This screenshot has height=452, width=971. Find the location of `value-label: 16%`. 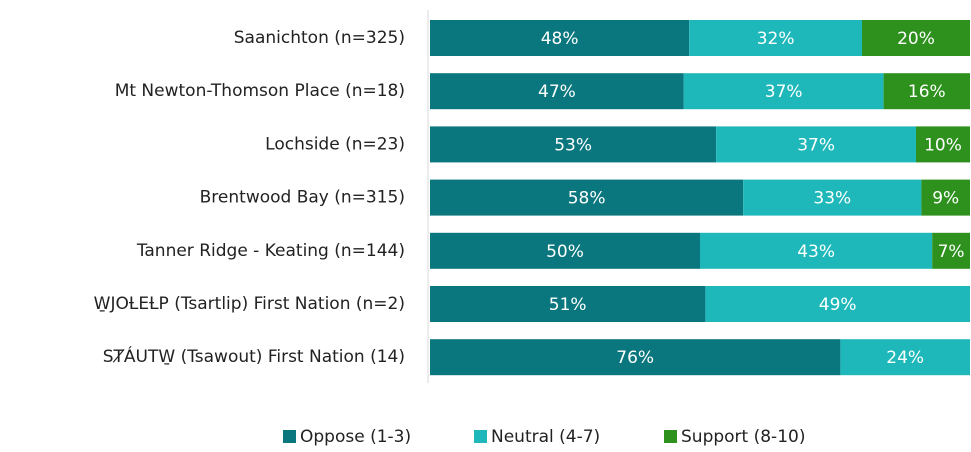

value-label: 16% is located at coordinates (927, 92).